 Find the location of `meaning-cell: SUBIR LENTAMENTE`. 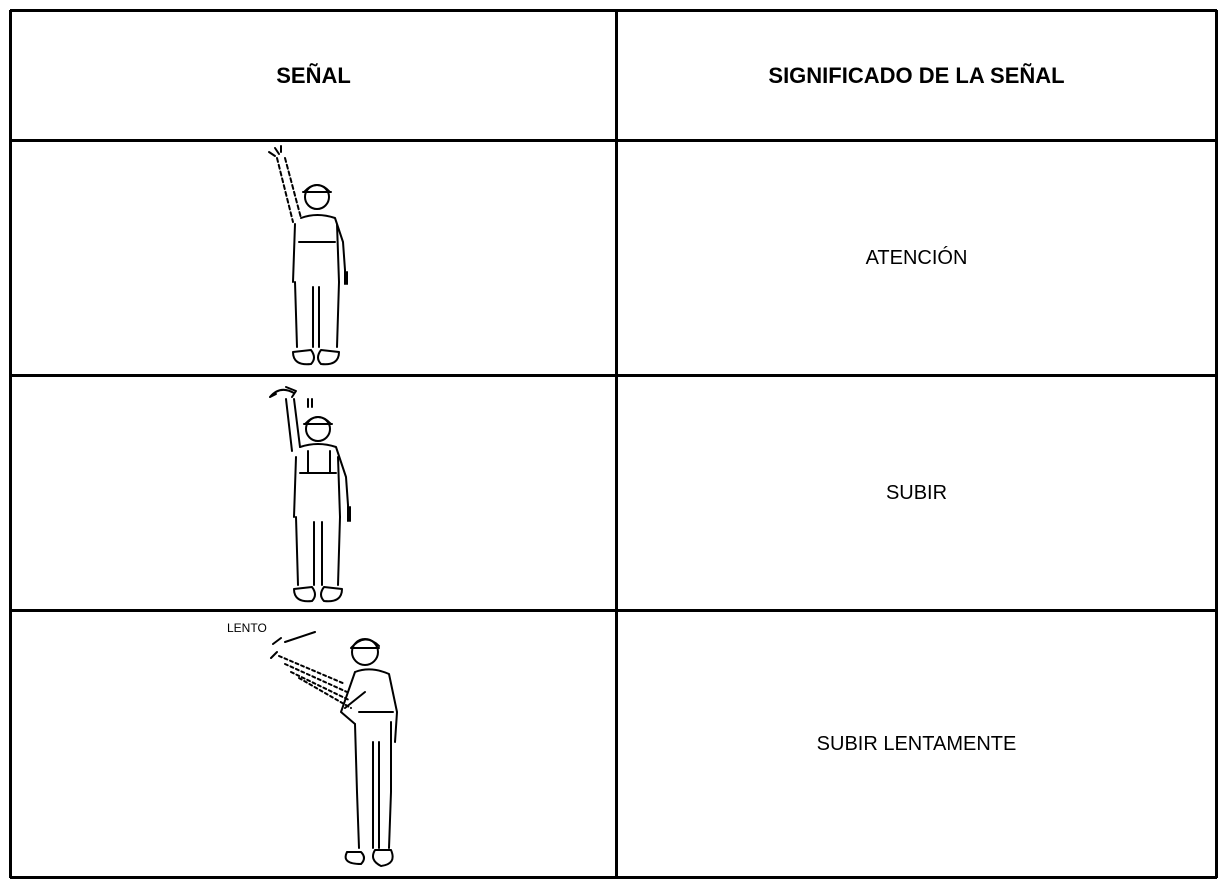

meaning-cell: SUBIR LENTAMENTE is located at coordinates (916, 743).